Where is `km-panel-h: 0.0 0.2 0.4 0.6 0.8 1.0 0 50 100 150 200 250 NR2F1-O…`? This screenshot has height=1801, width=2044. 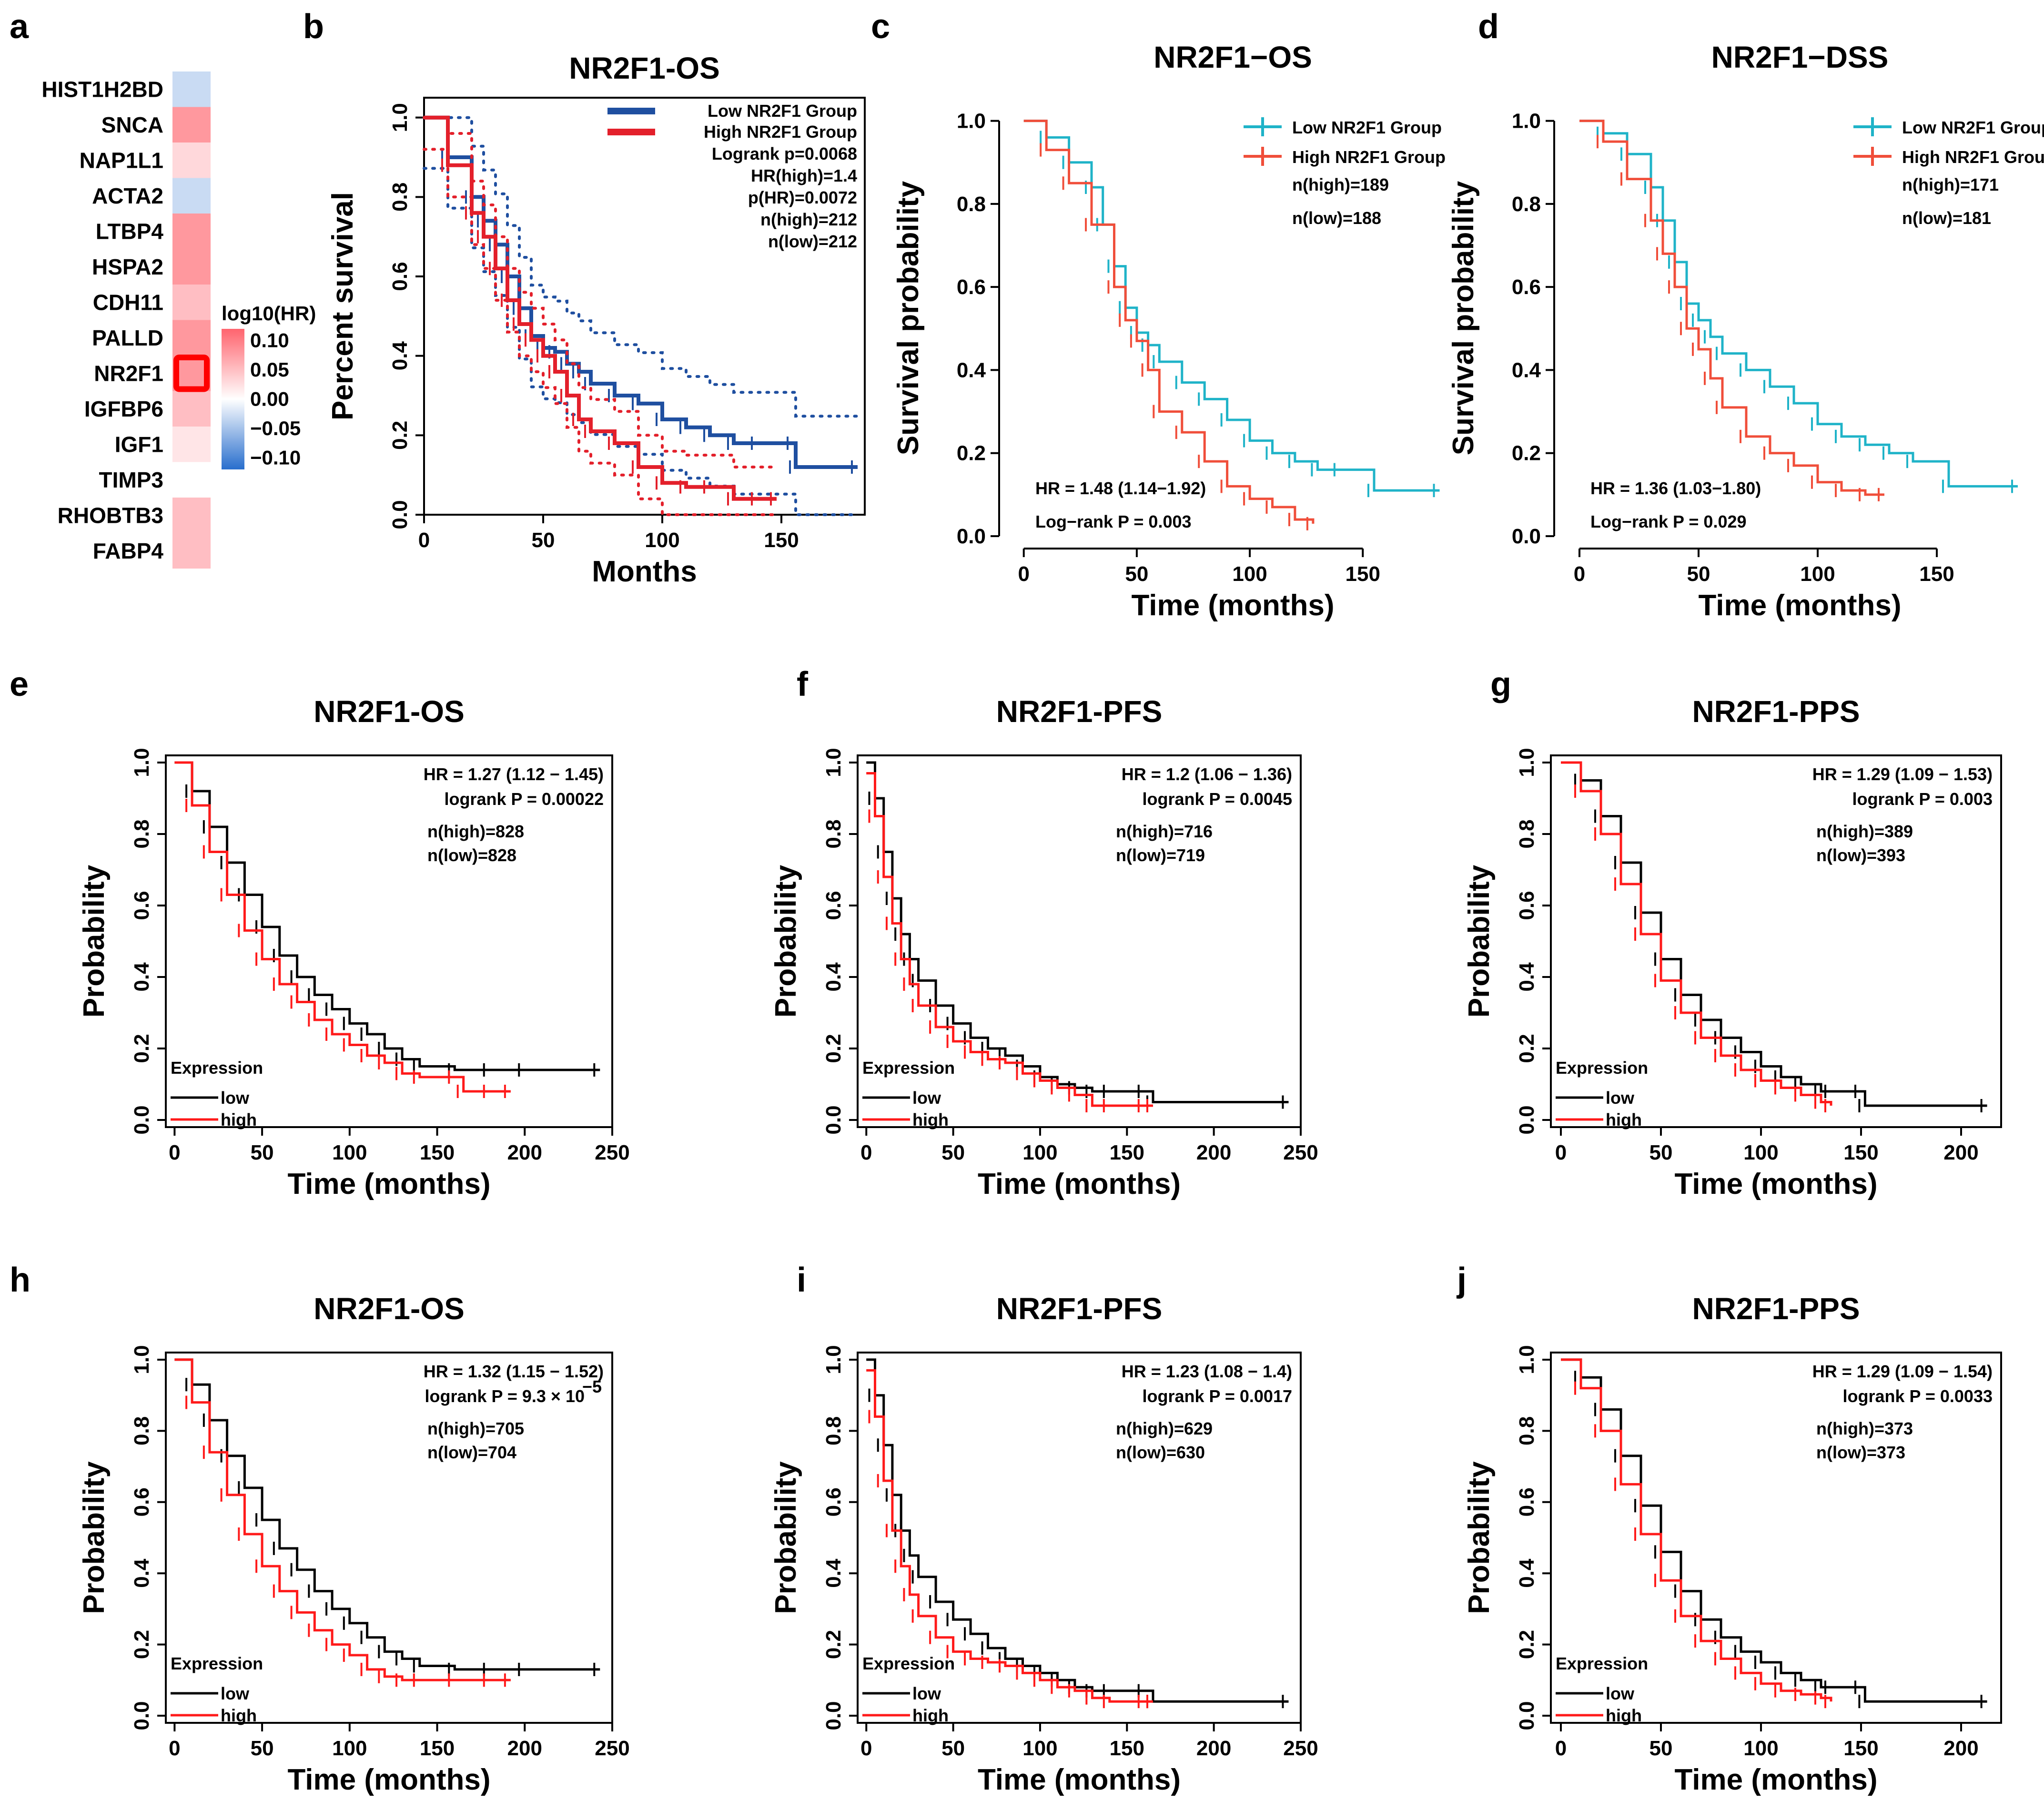 km-panel-h: 0.0 0.2 0.4 0.6 0.8 1.0 0 50 100 150 200 250 NR2F1-O… is located at coordinates (354, 1544).